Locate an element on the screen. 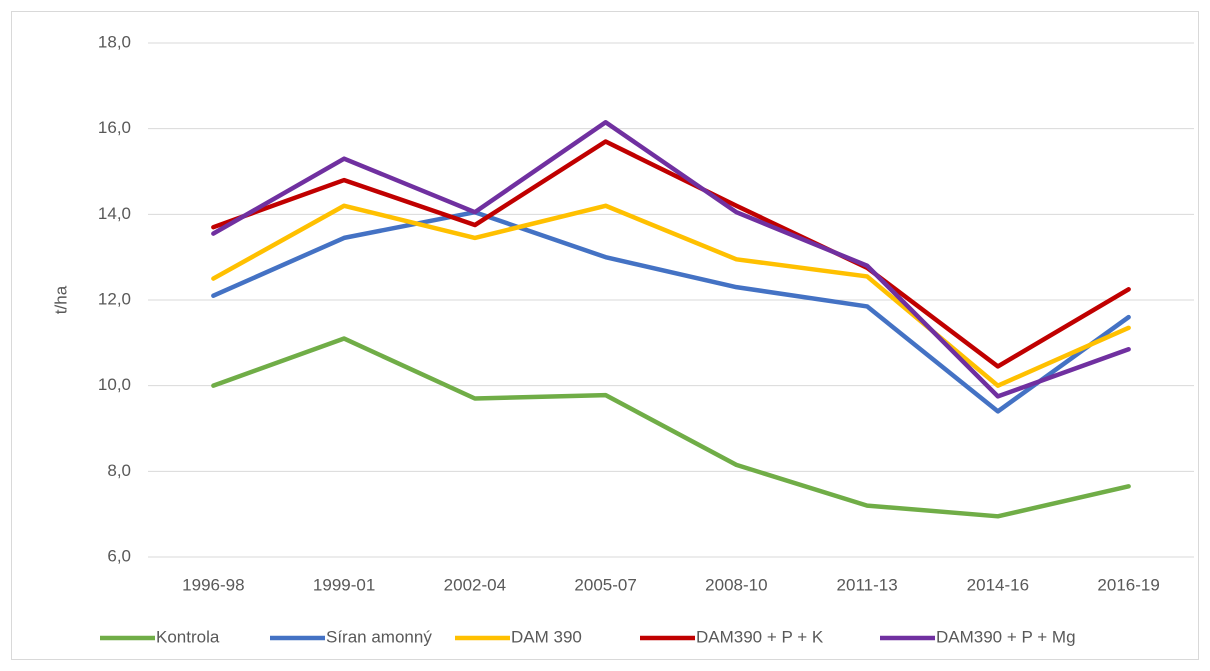 The height and width of the screenshot is (671, 1210). legend-label: Kontrola is located at coordinates (188, 636).